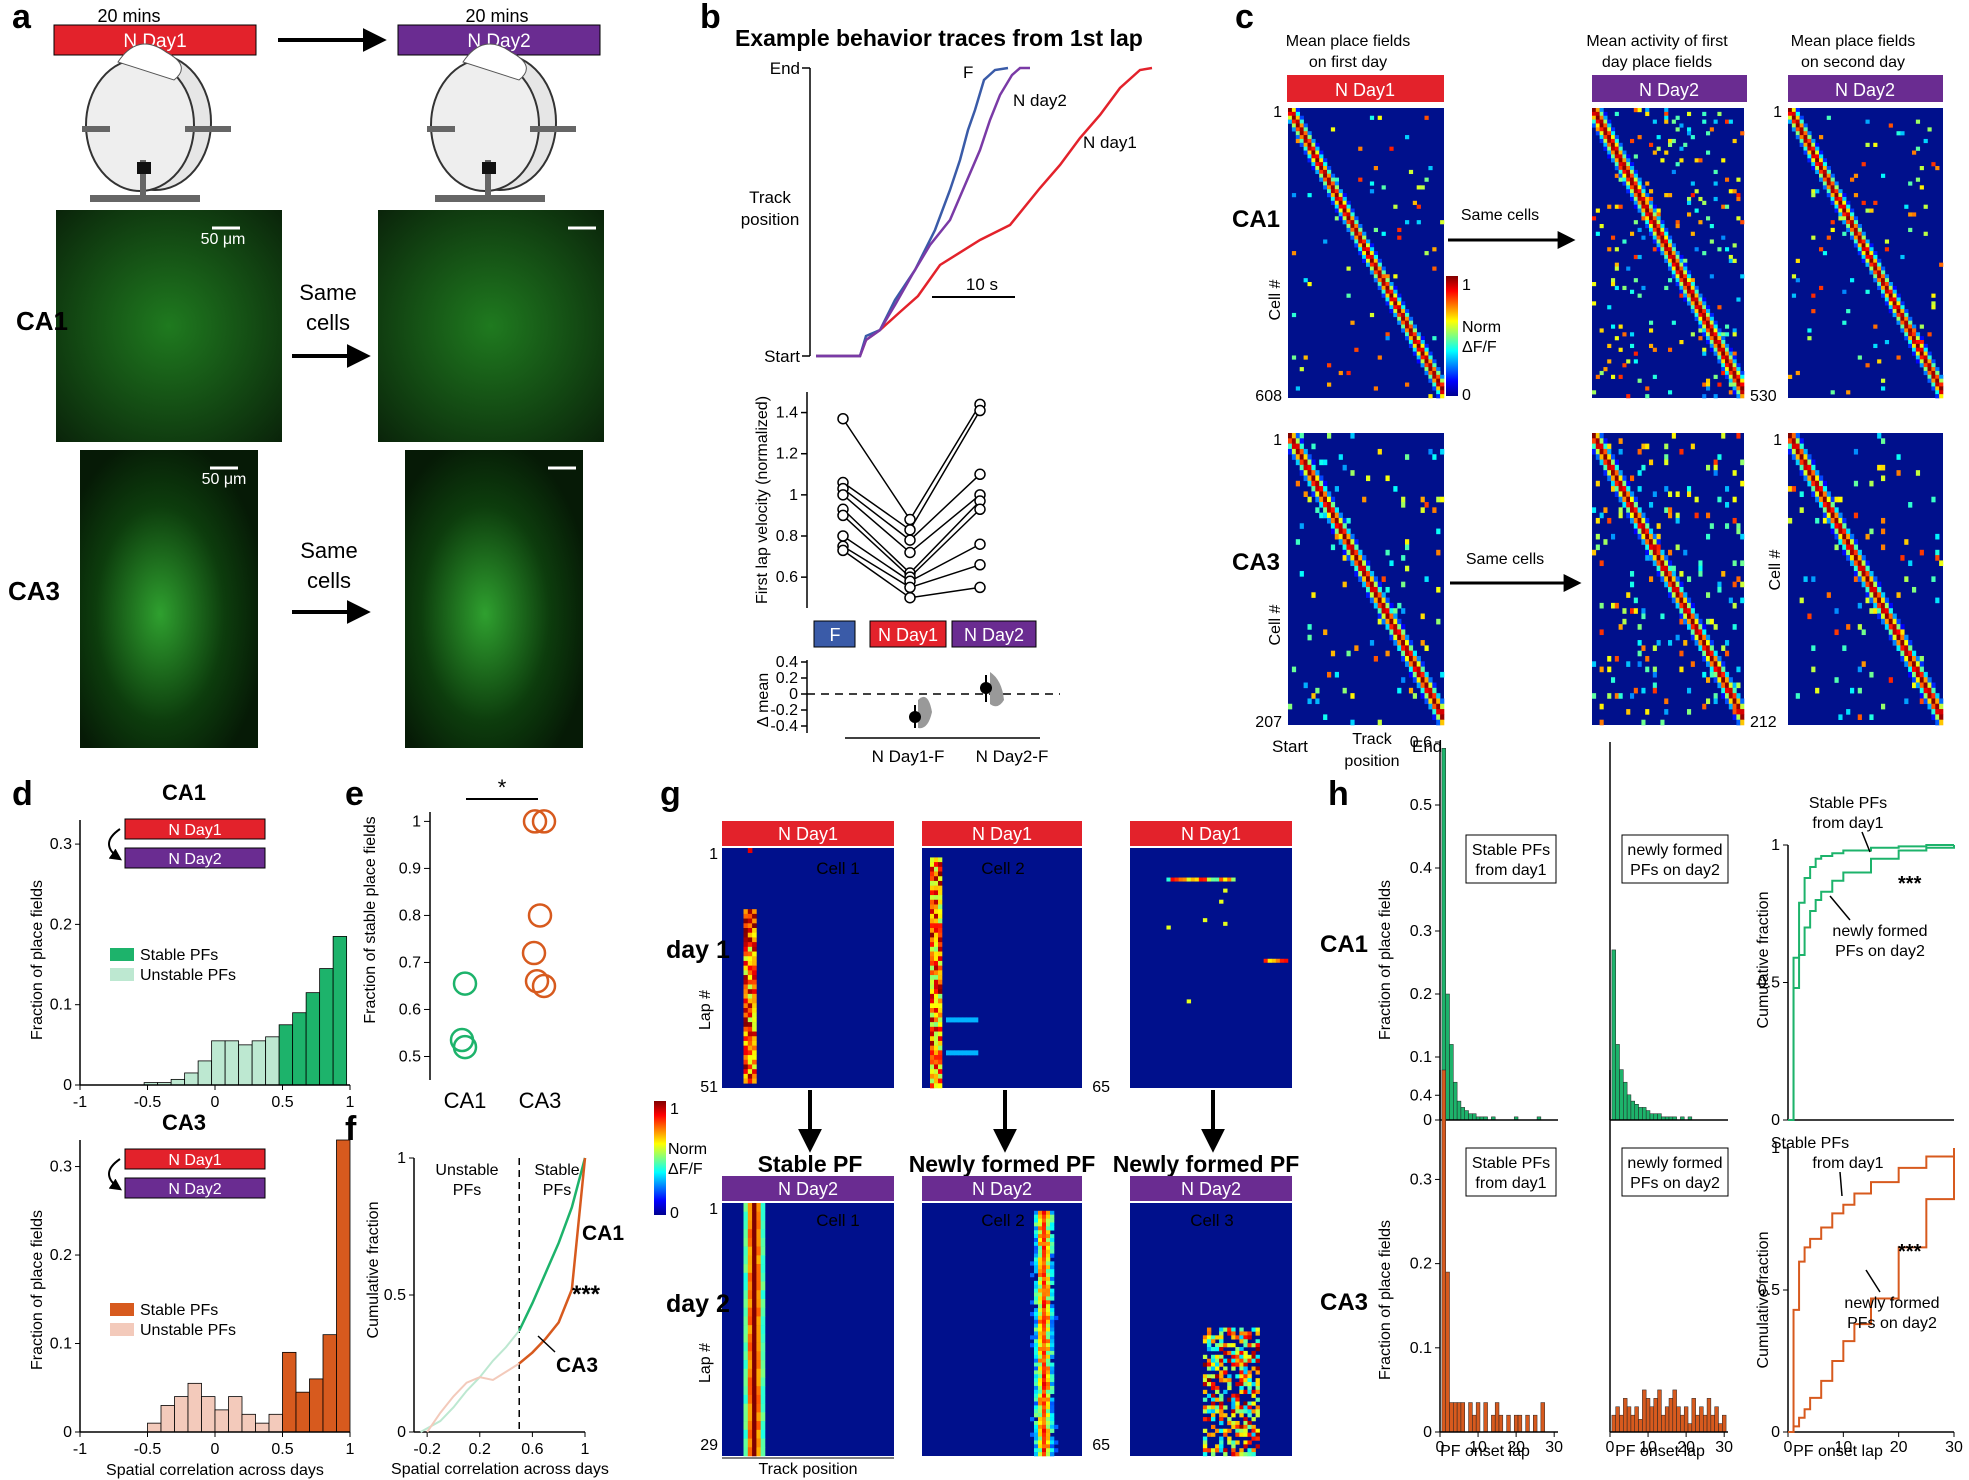  What do you see at coordinates (61, 924) in the screenshot?
I see `d-y-tick-label: 0.2` at bounding box center [61, 924].